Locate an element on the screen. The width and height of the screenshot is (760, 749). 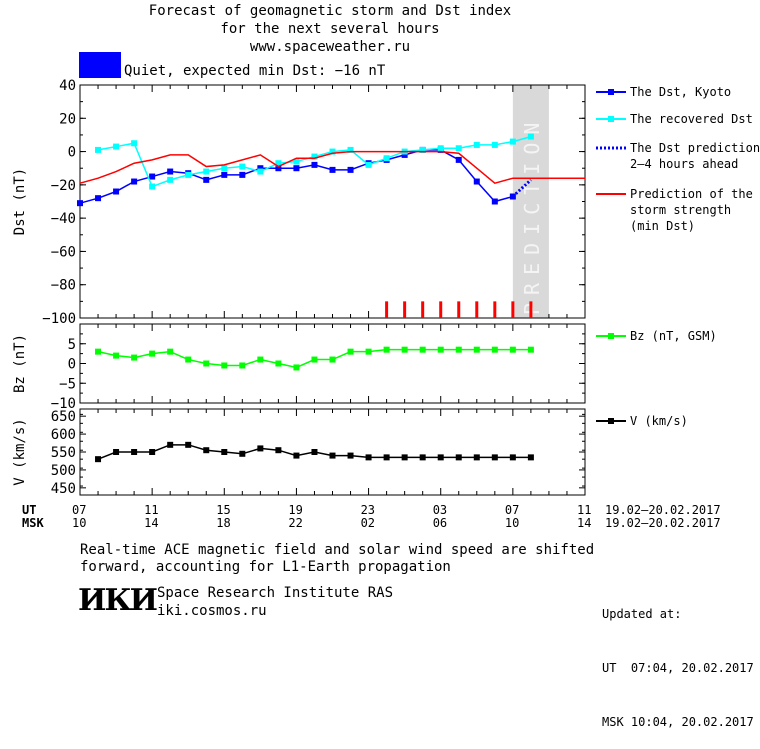
y-axis-label: Bz (nT) is located at coordinates (20, 363).